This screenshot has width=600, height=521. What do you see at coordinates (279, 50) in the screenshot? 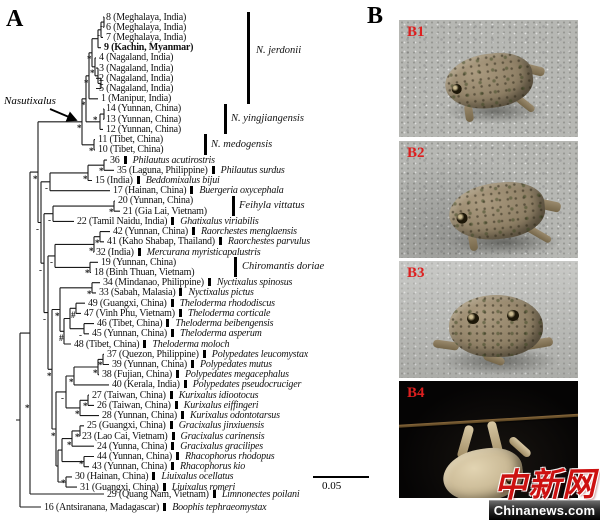
I see `clade-label: N. jerdonii` at bounding box center [279, 50].